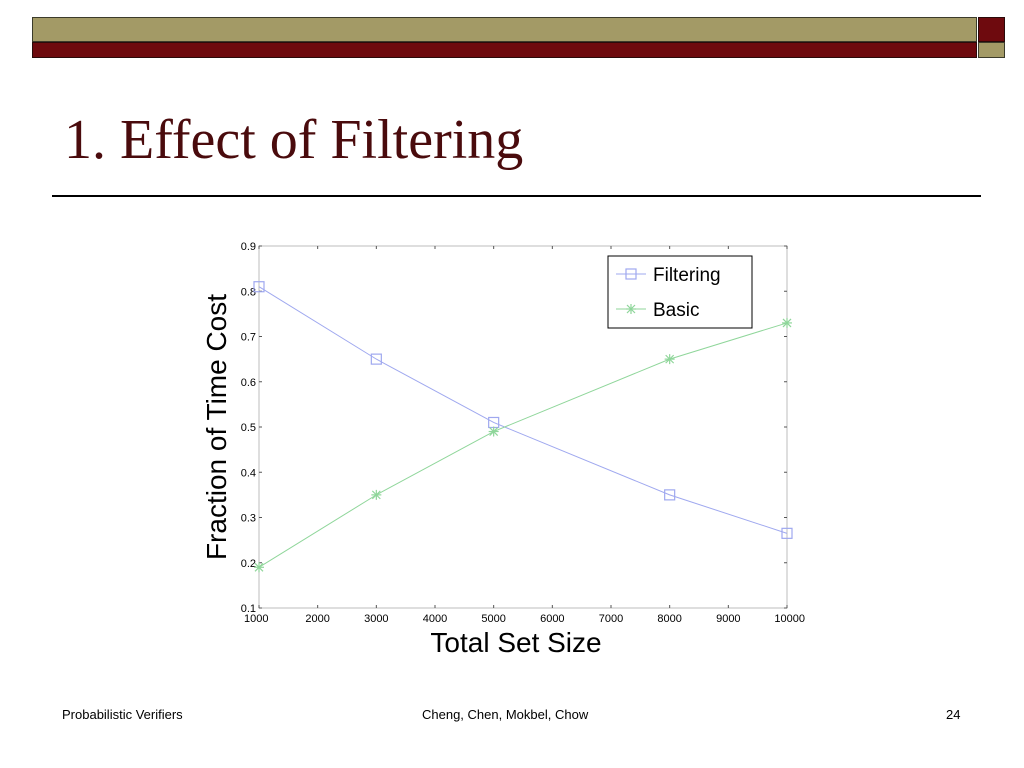  I want to click on x-tick-label: 3000, so click(376, 619).